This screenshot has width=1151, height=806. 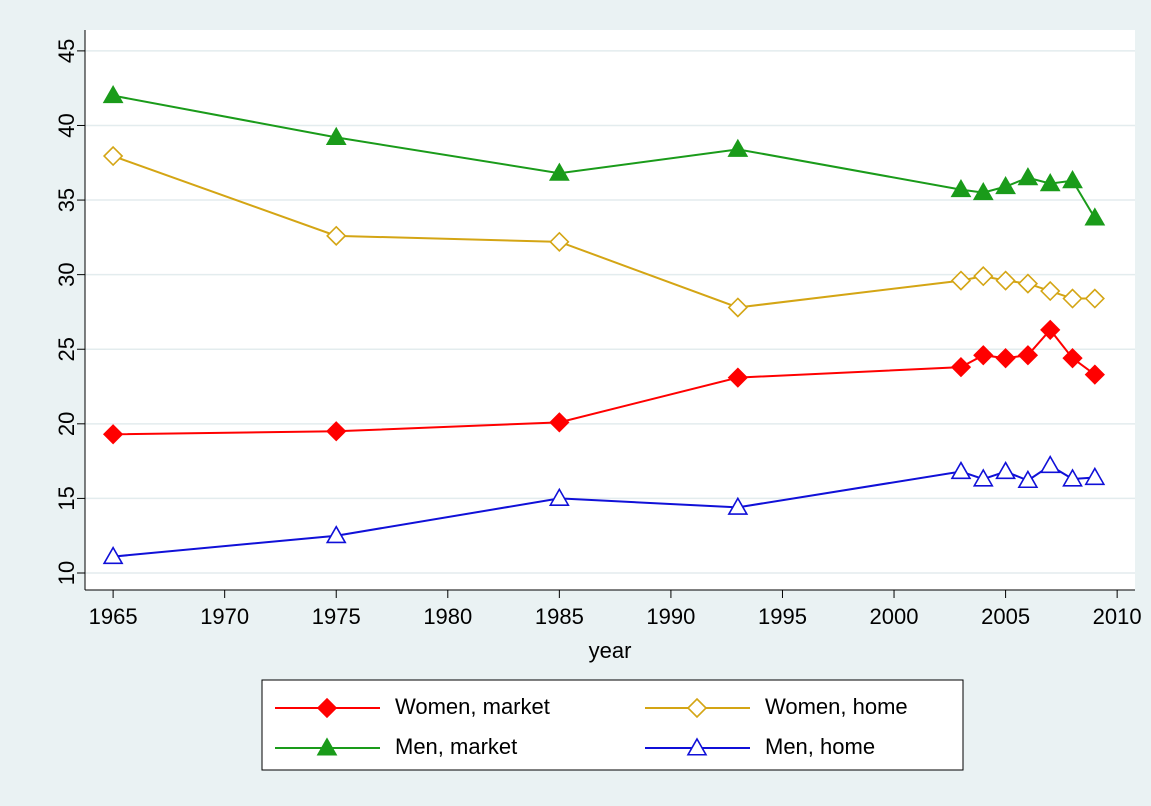 What do you see at coordinates (610, 650) in the screenshot?
I see `x-axis-title: year` at bounding box center [610, 650].